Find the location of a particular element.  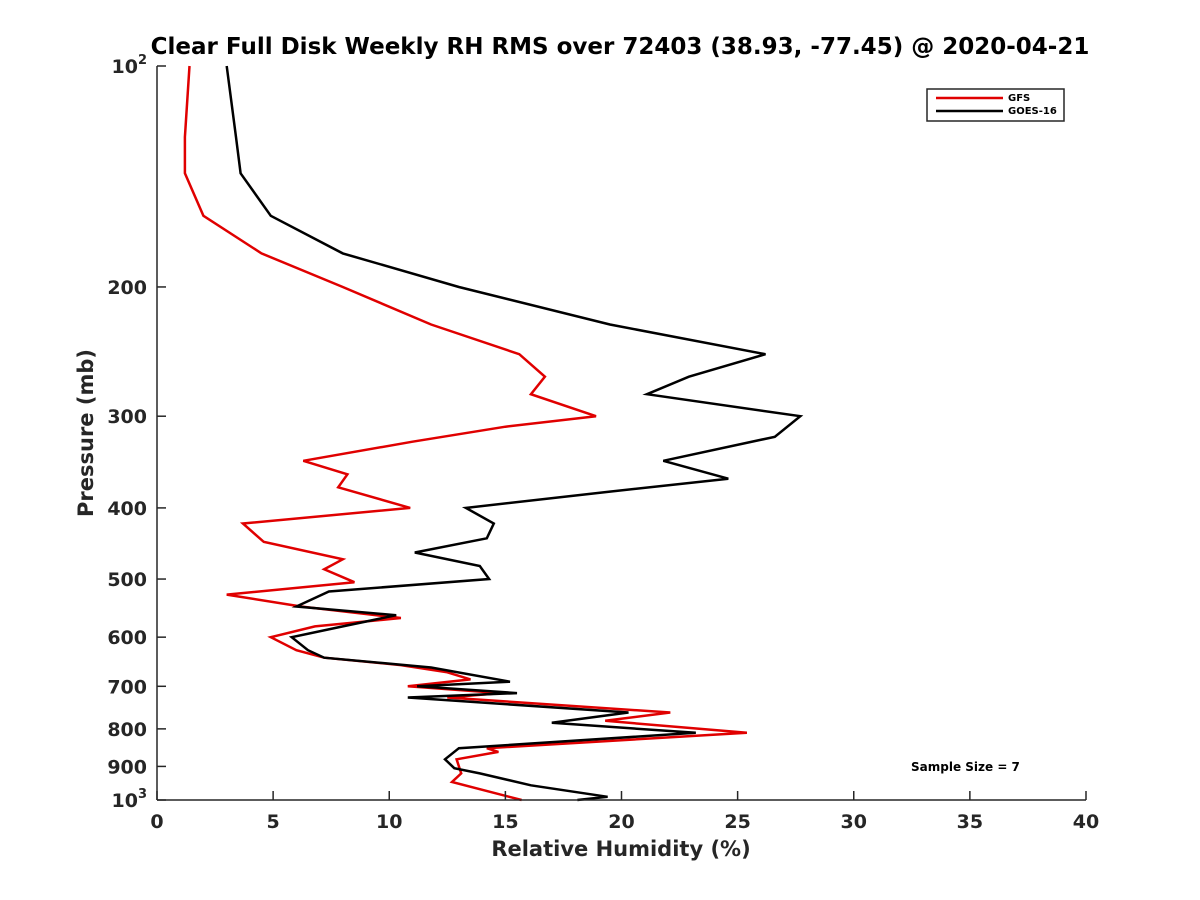

y-tick-label: 300 is located at coordinates (127, 417).